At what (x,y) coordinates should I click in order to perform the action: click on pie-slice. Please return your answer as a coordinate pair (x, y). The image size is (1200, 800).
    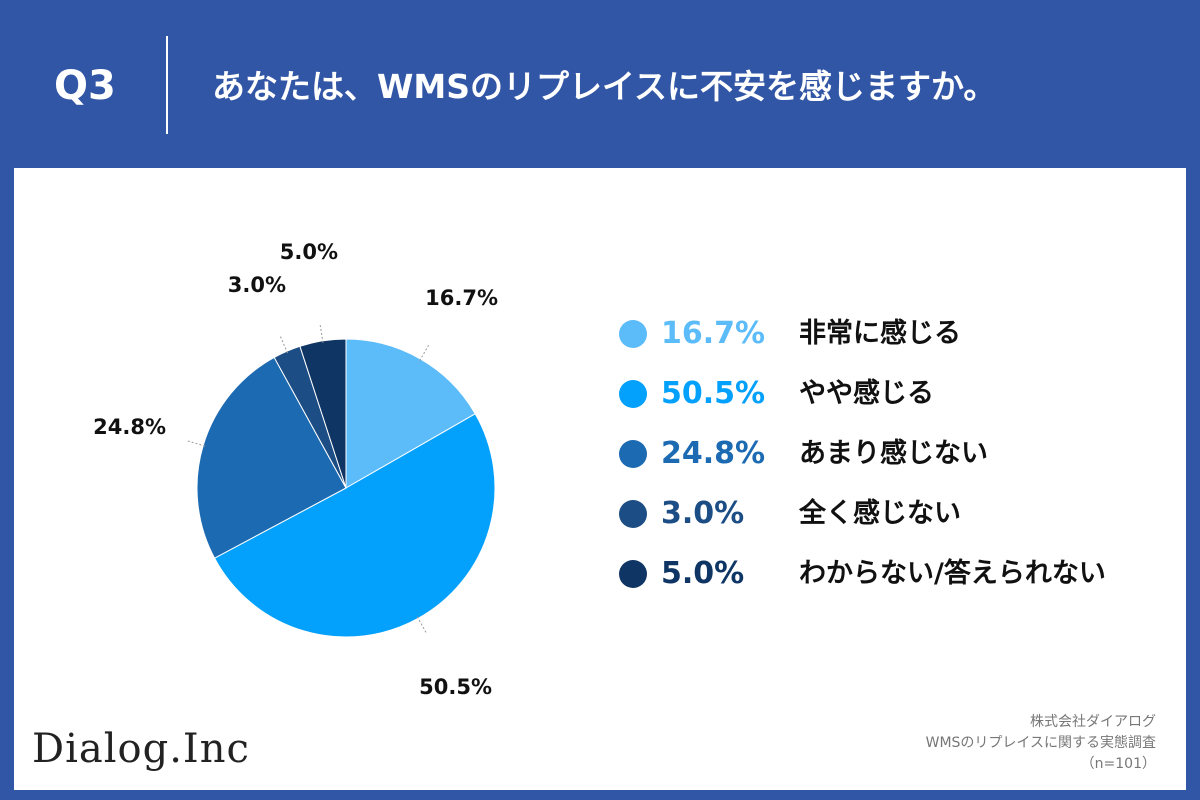
    Looking at the image, I should click on (410, 413).